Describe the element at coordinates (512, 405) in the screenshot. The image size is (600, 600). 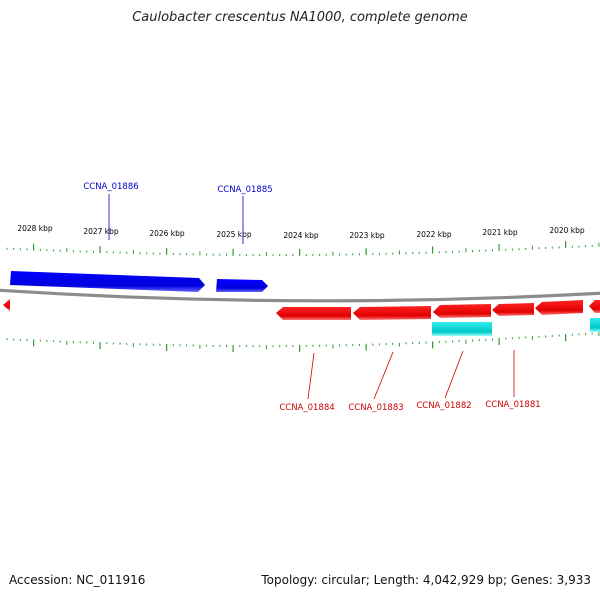
I see `locus-label-ccna-01881: CCNA_01881` at that location.